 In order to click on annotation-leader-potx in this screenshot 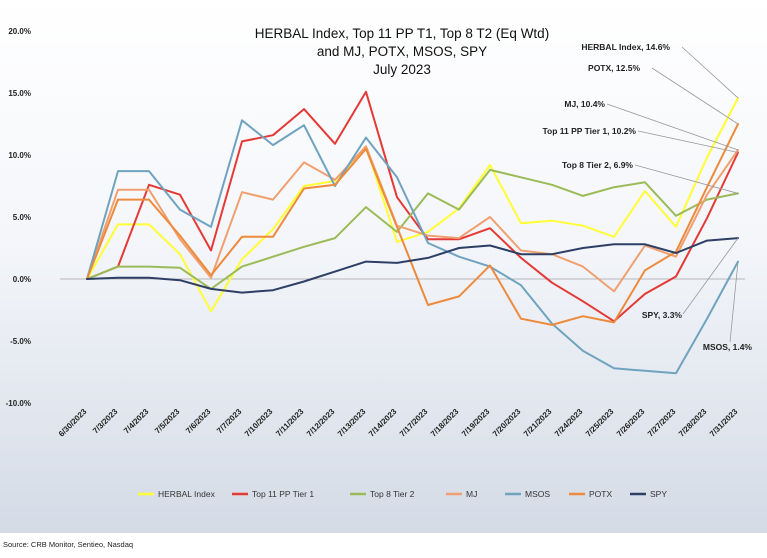, I will do `click(695, 96)`.